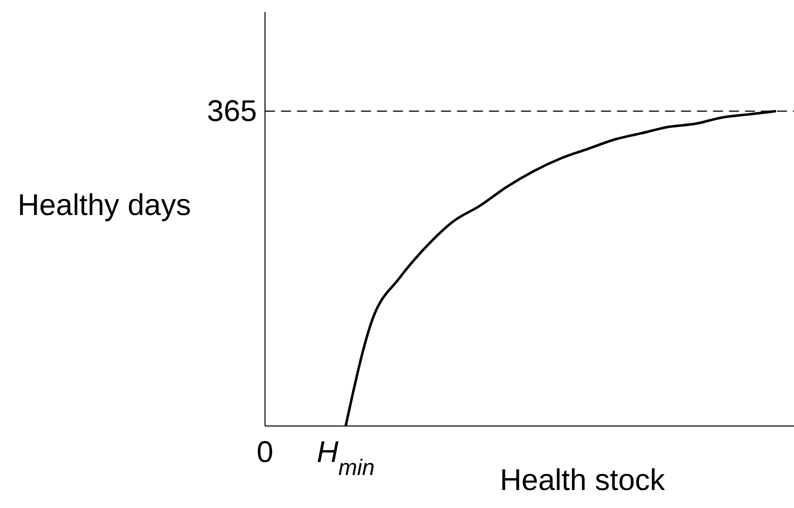 The width and height of the screenshot is (794, 508). I want to click on x-tick-label: H$_{min}$, so click(345, 458).